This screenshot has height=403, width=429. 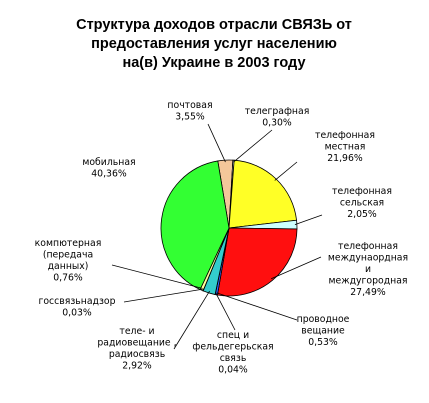 I want to click on slice-label-5-line-3: и, so click(x=368, y=269).